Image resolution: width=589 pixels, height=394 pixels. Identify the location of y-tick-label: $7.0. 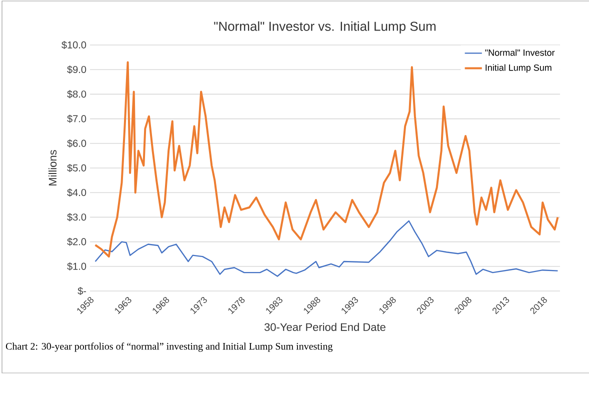
(76, 118).